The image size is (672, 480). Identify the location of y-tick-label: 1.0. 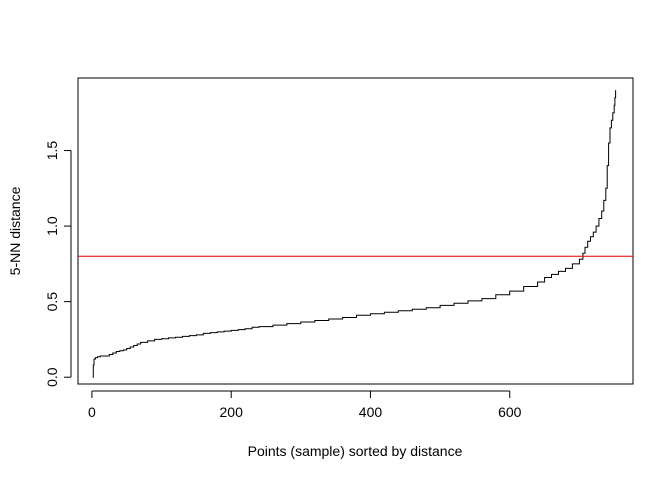
(52, 226).